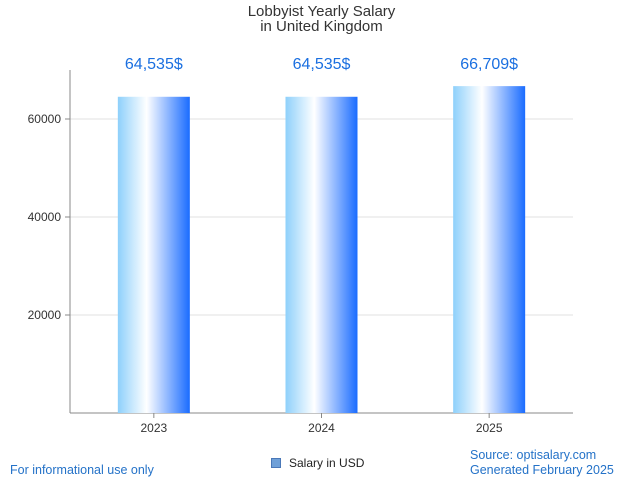 The image size is (643, 483). I want to click on legend-swatch, so click(276, 463).